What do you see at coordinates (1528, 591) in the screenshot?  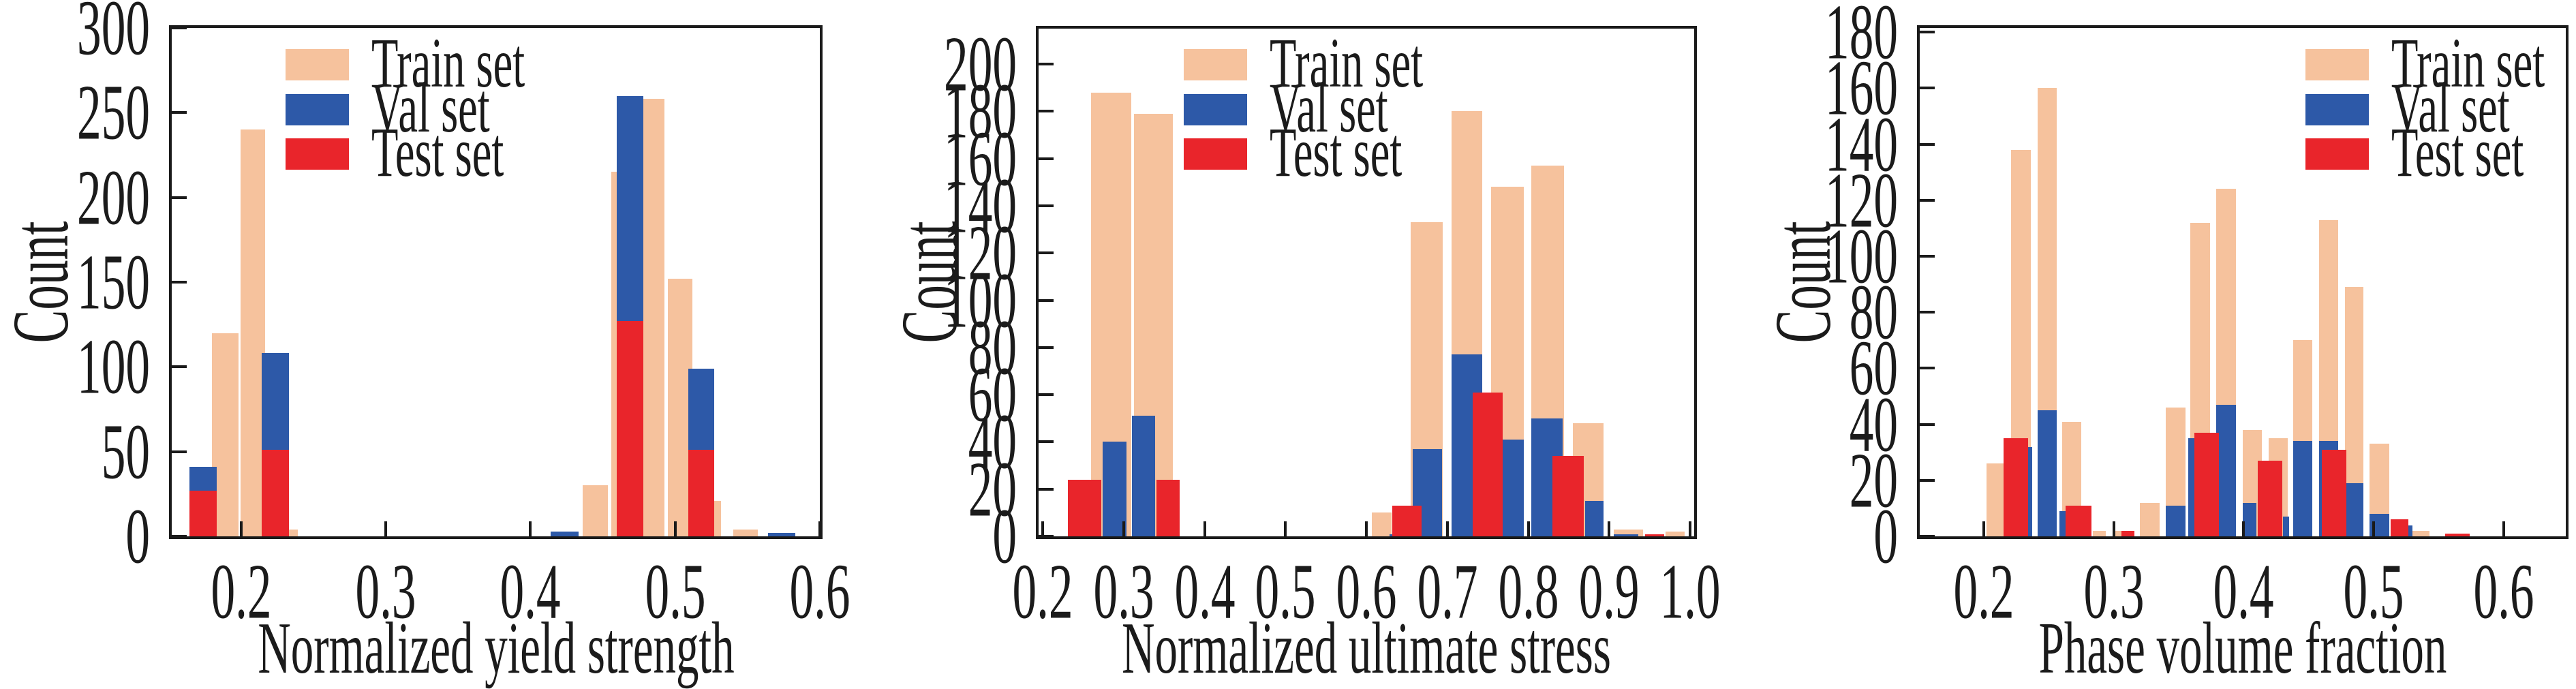 I see `x-tick-label: 0.8` at bounding box center [1528, 591].